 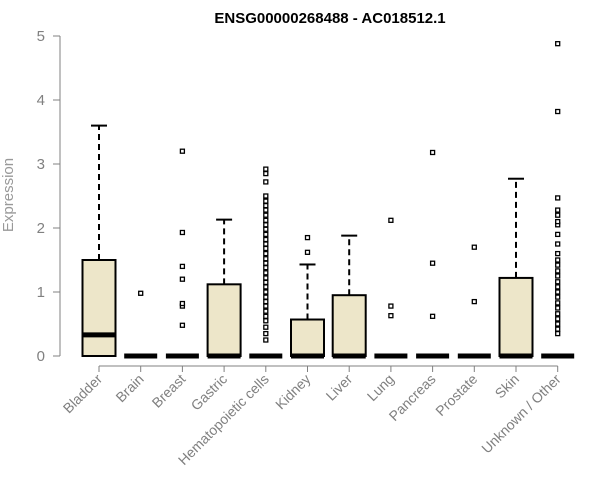 I want to click on x-tick-label: Lung, so click(x=380, y=387).